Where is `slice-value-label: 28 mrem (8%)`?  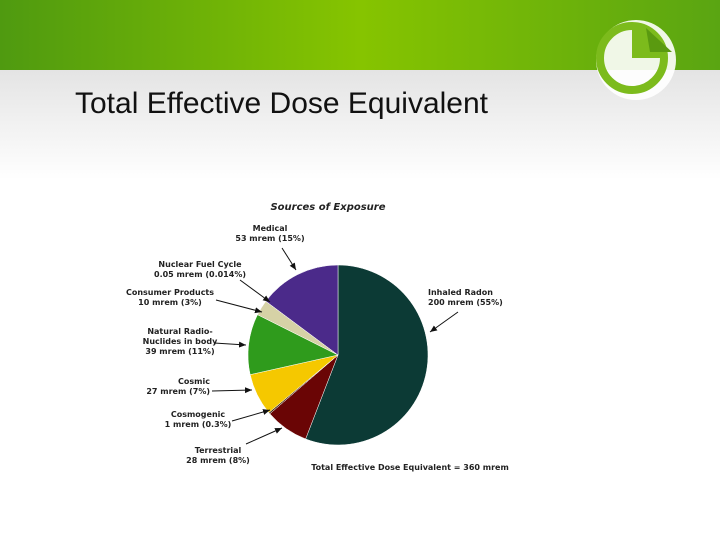
slice-value-label: 28 mrem (8%) is located at coordinates (218, 460).